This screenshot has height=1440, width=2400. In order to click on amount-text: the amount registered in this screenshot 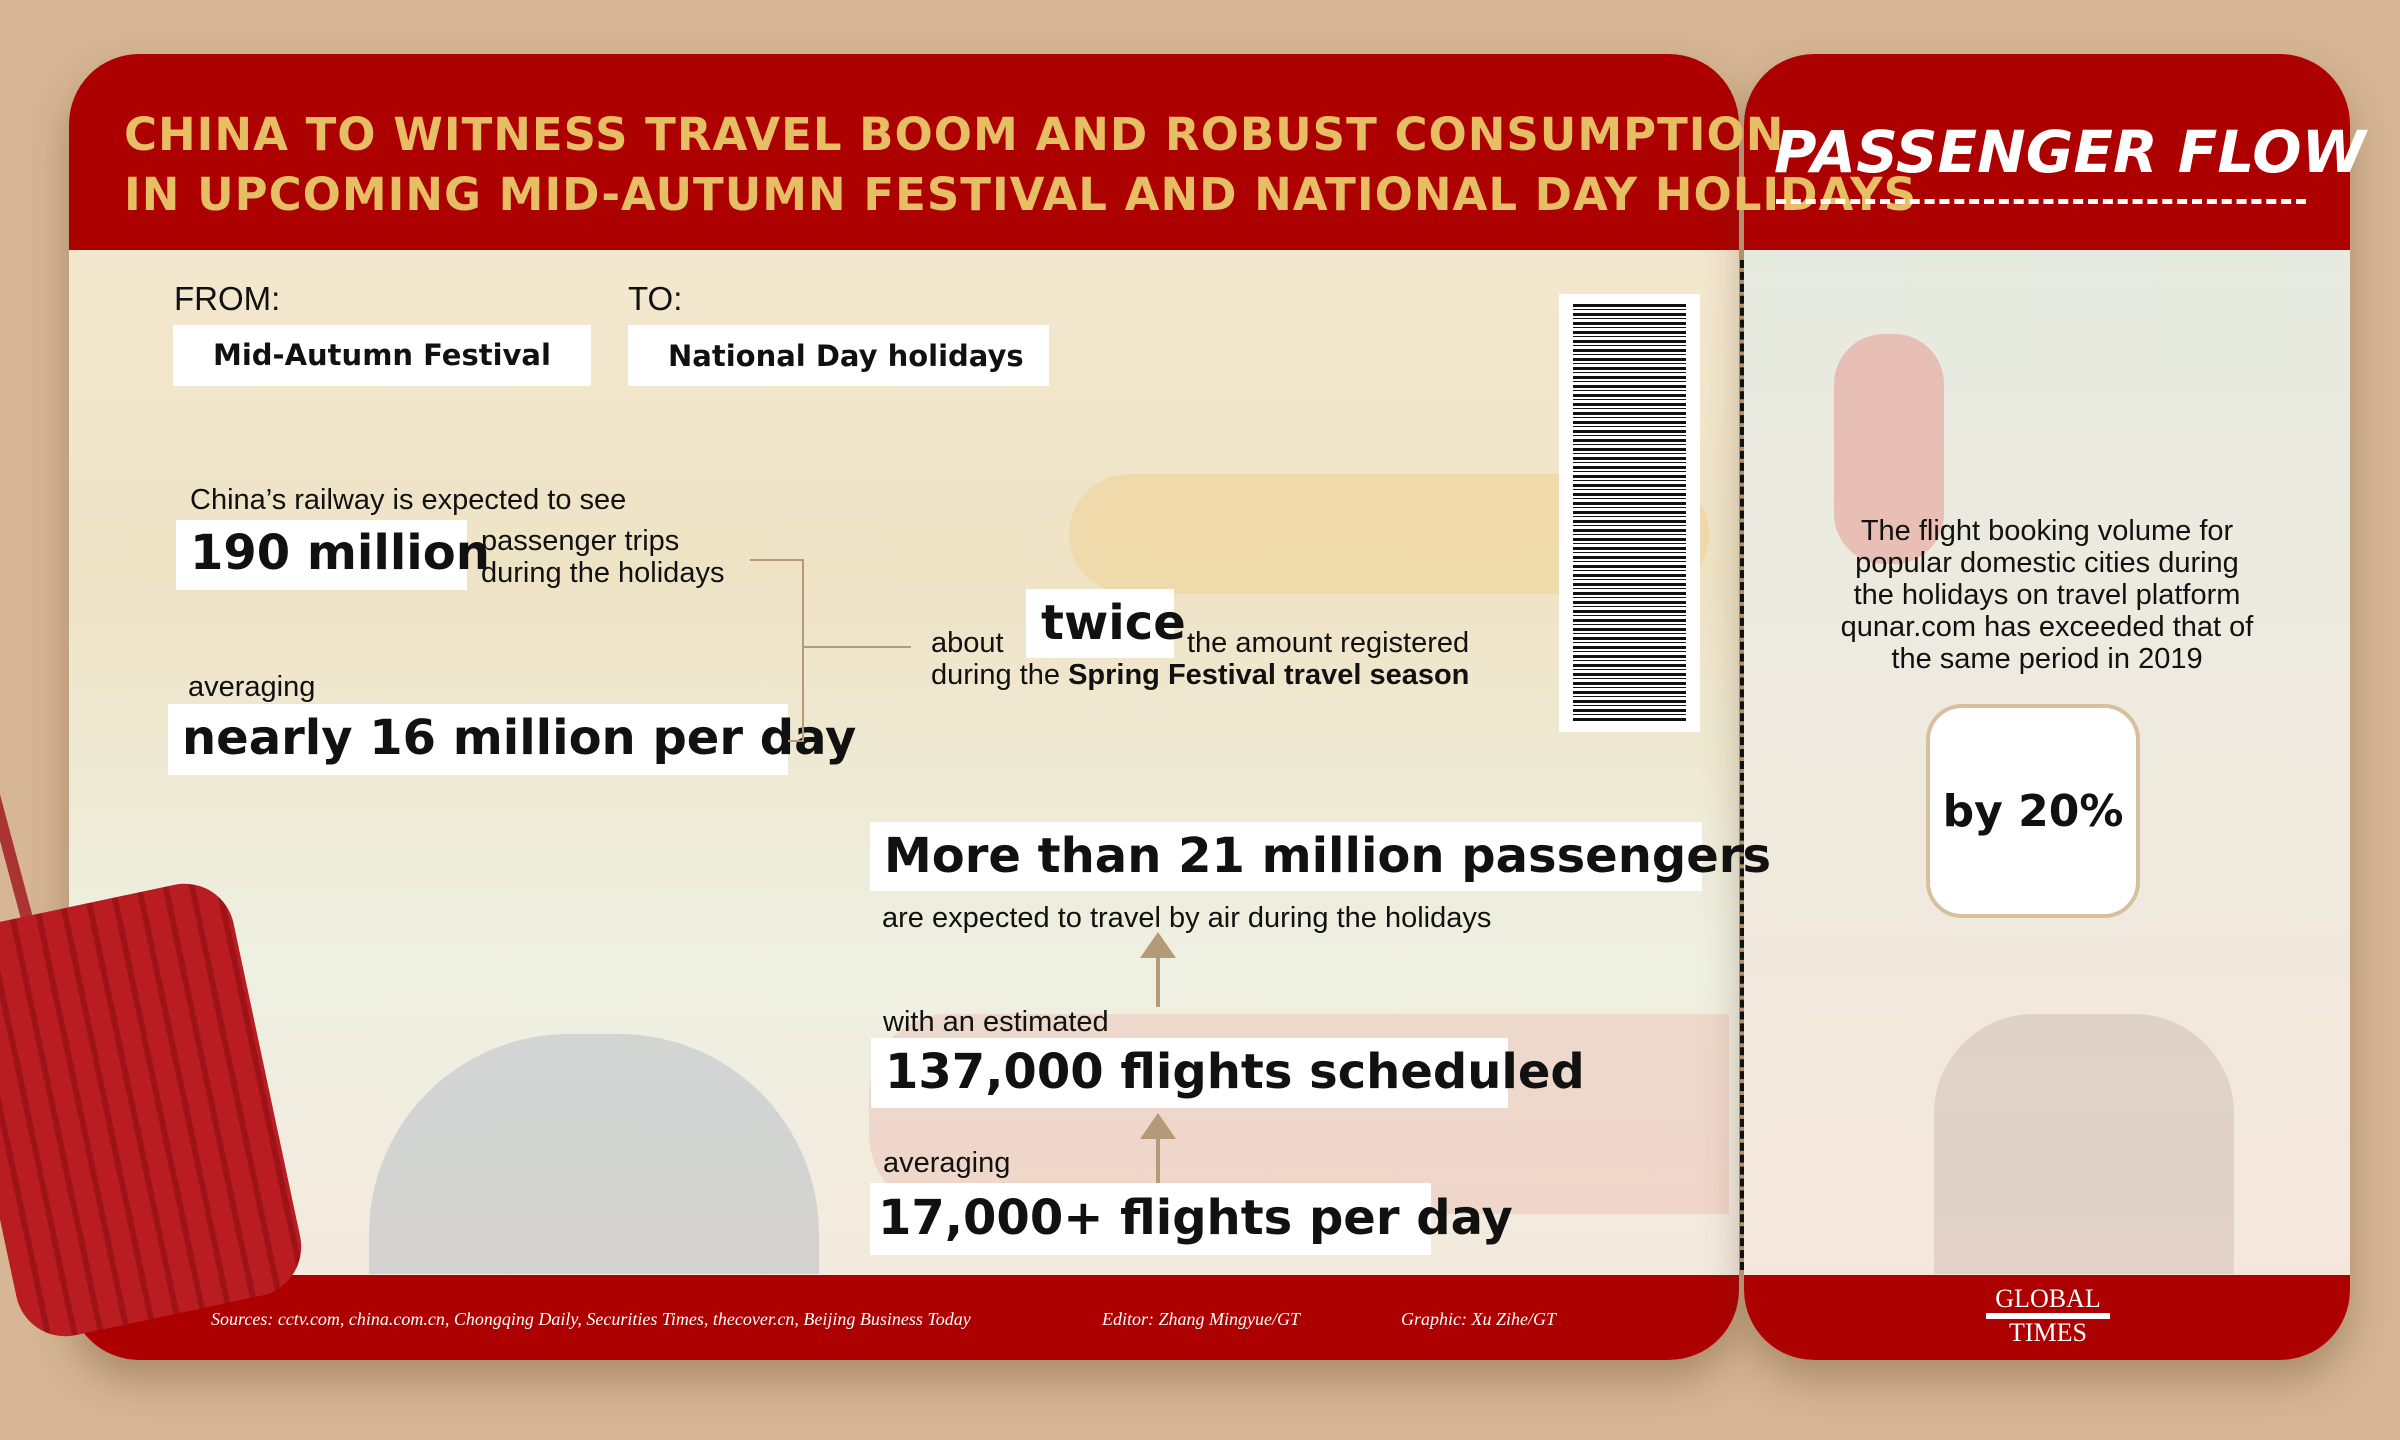, I will do `click(1328, 643)`.